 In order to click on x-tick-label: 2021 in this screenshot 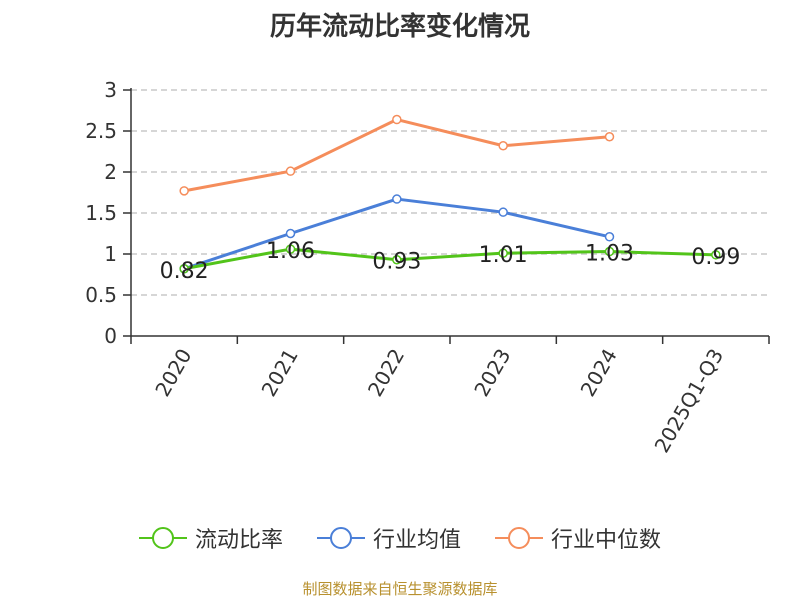, I will do `click(280, 373)`.